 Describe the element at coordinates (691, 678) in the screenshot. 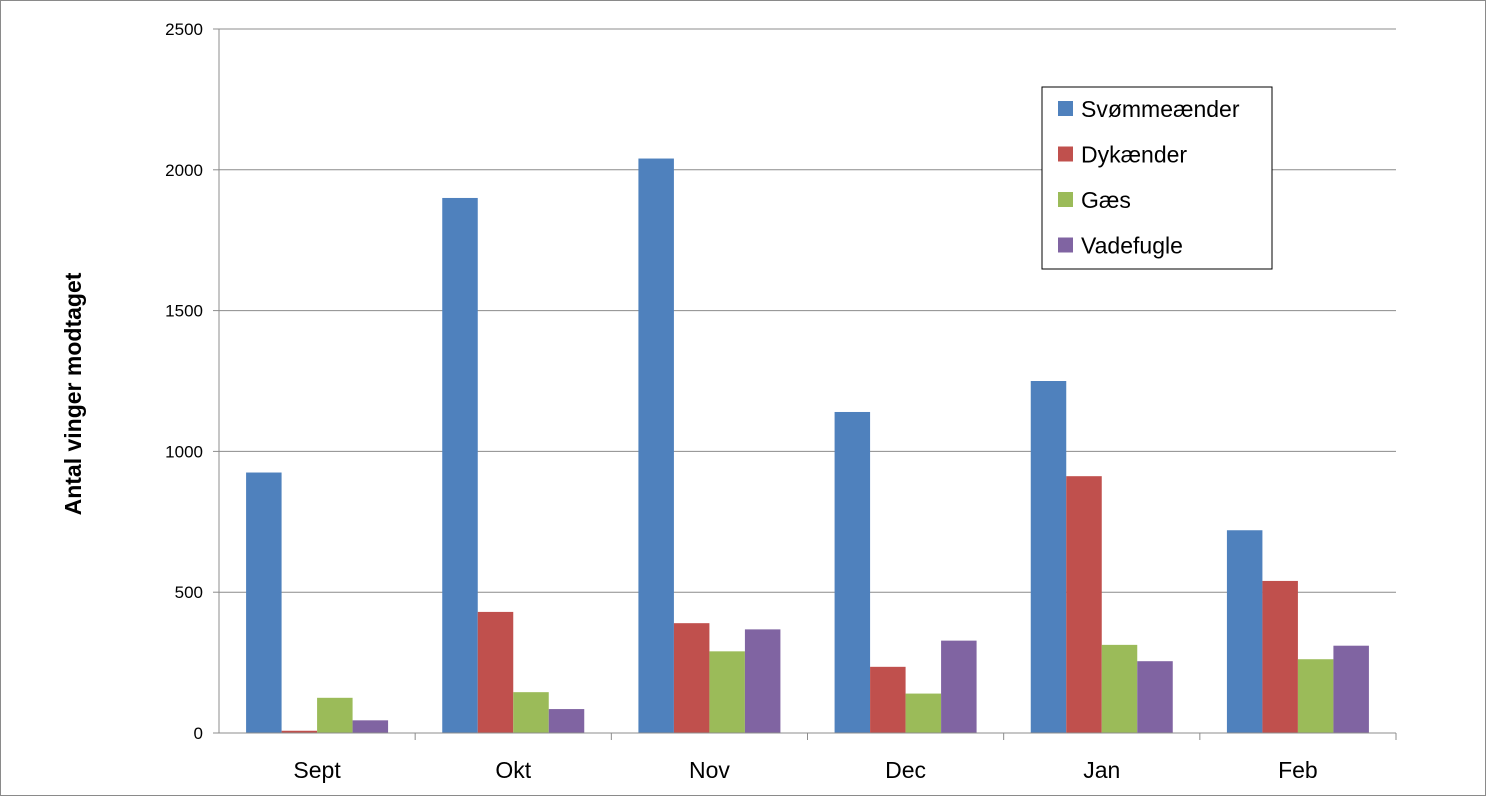

I see `bar-Dykænder-Nov` at that location.